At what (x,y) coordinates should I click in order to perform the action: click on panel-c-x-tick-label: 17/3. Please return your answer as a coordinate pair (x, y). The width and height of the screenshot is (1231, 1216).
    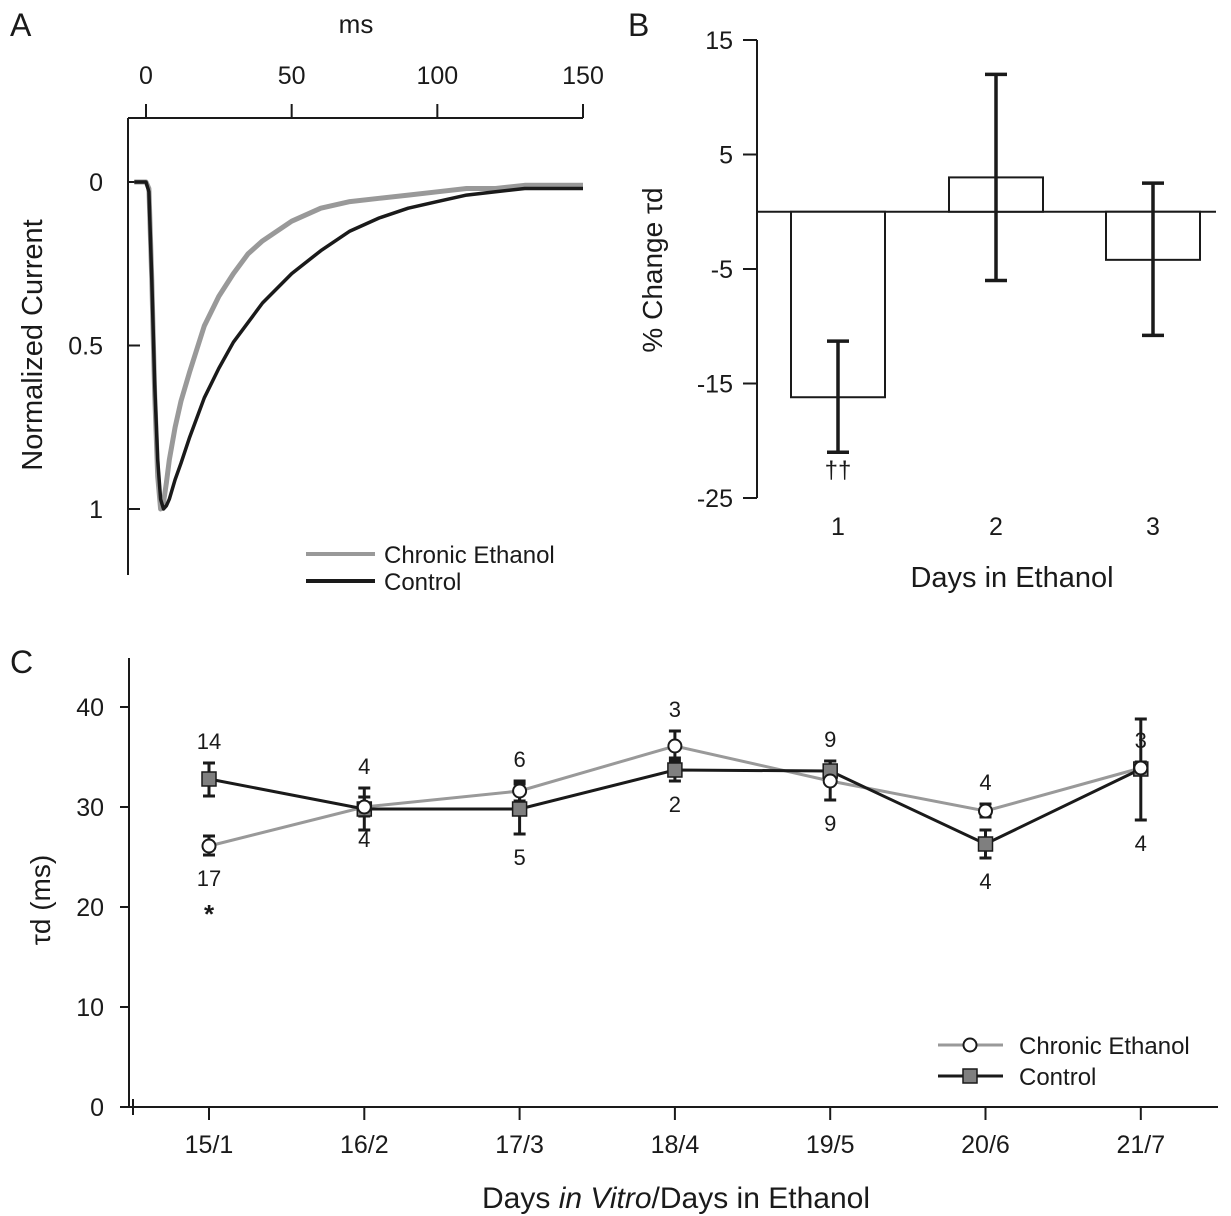
    Looking at the image, I should click on (519, 1145).